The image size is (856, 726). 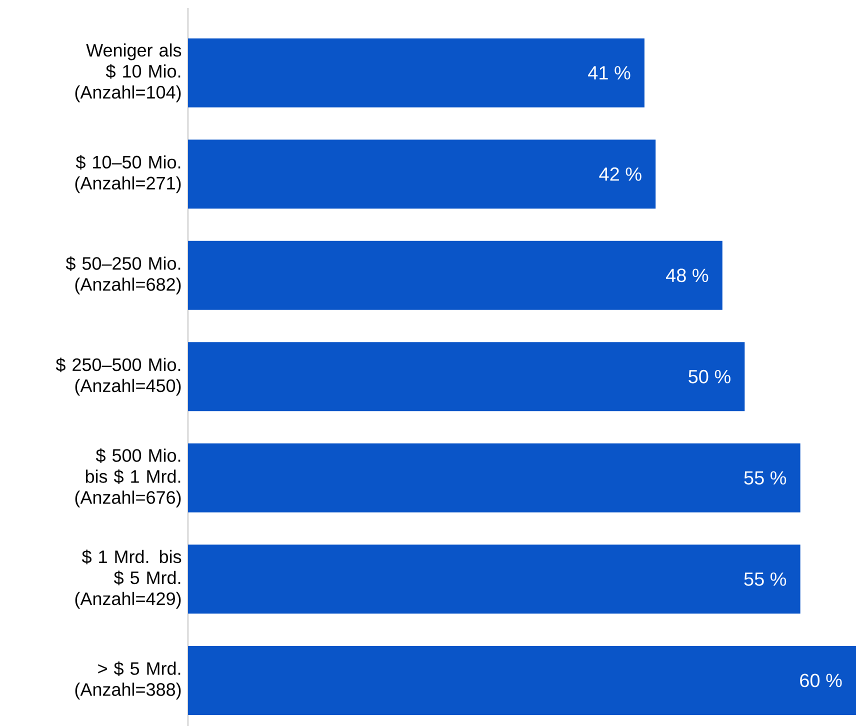 I want to click on y-tick-label: $ 10–50 Mio. (Anzahl=271), so click(x=128, y=174).